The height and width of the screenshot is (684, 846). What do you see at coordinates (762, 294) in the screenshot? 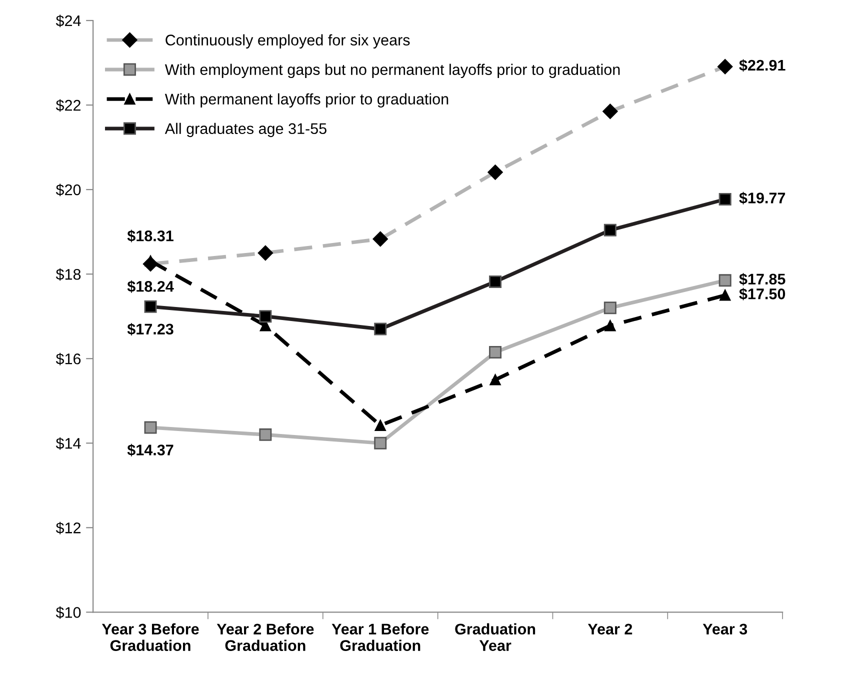
I see `data-label: $17.50` at bounding box center [762, 294].